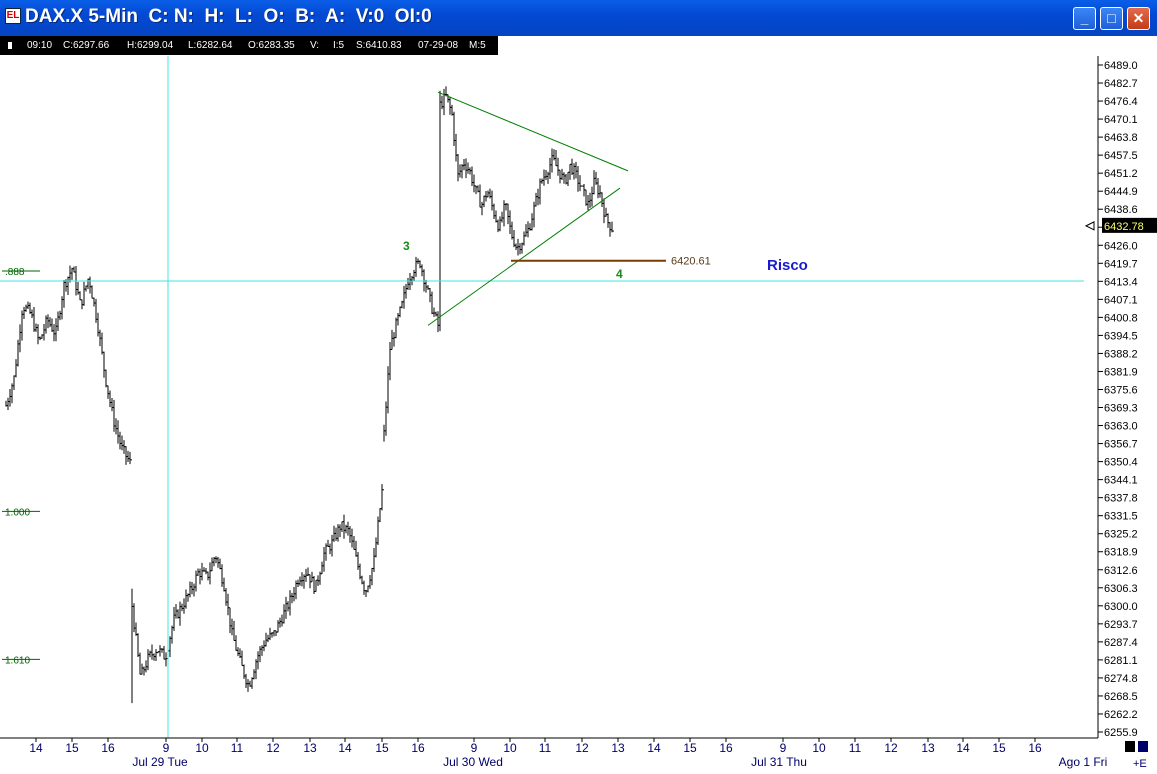 The height and width of the screenshot is (774, 1157). I want to click on fib-level-label: .888, so click(15, 272).